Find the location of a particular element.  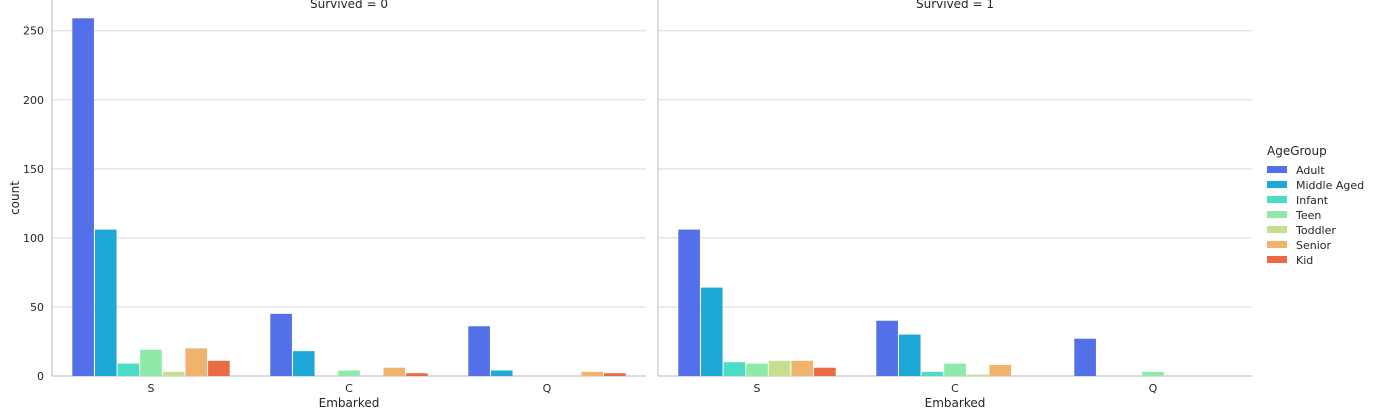

y-tick-label: 200 is located at coordinates (33, 100).